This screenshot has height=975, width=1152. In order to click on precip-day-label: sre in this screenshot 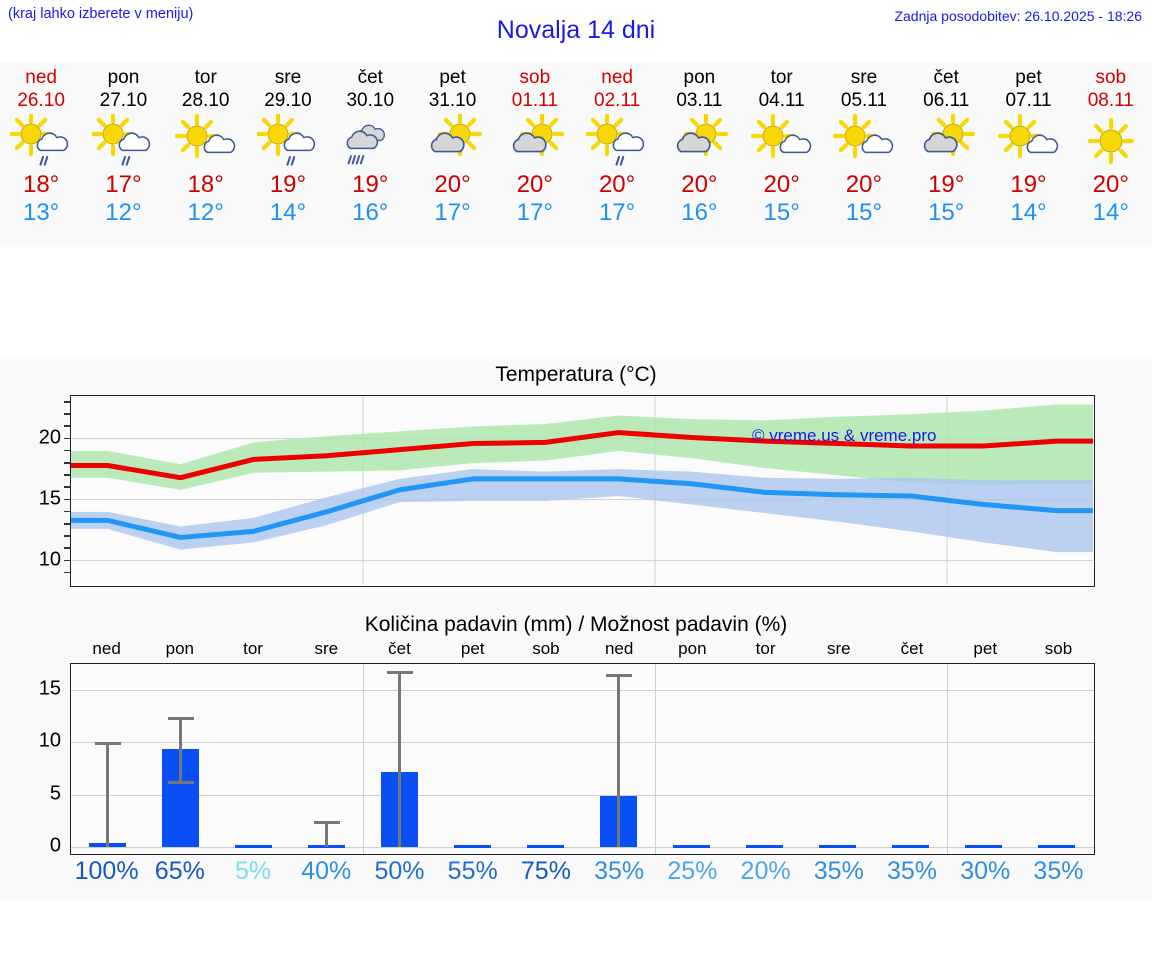, I will do `click(326, 648)`.